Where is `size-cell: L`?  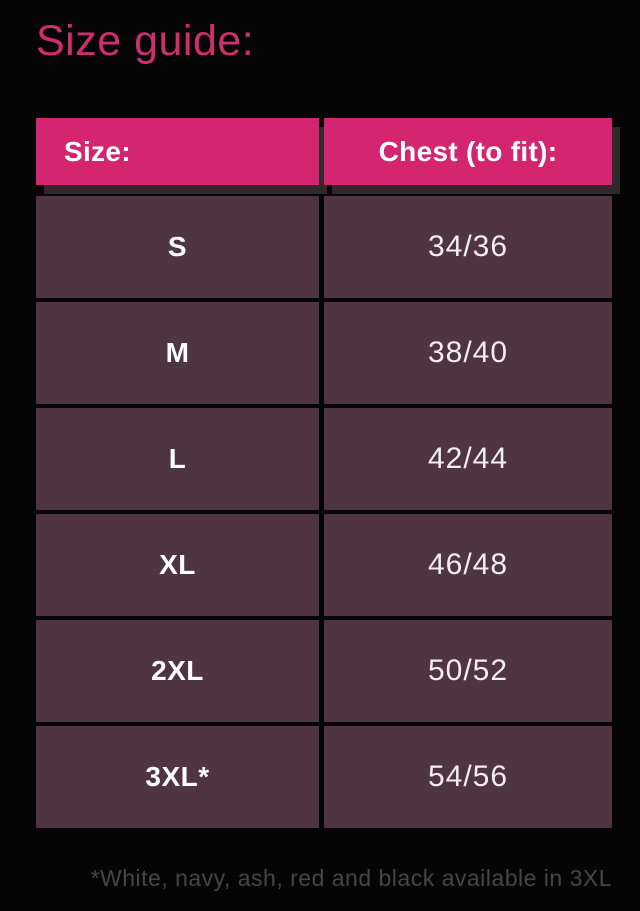
size-cell: L is located at coordinates (177, 459).